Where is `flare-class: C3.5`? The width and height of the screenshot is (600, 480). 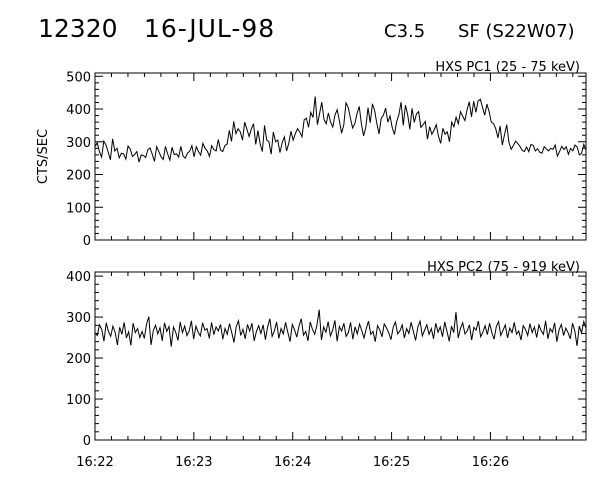
flare-class: C3.5 is located at coordinates (405, 31).